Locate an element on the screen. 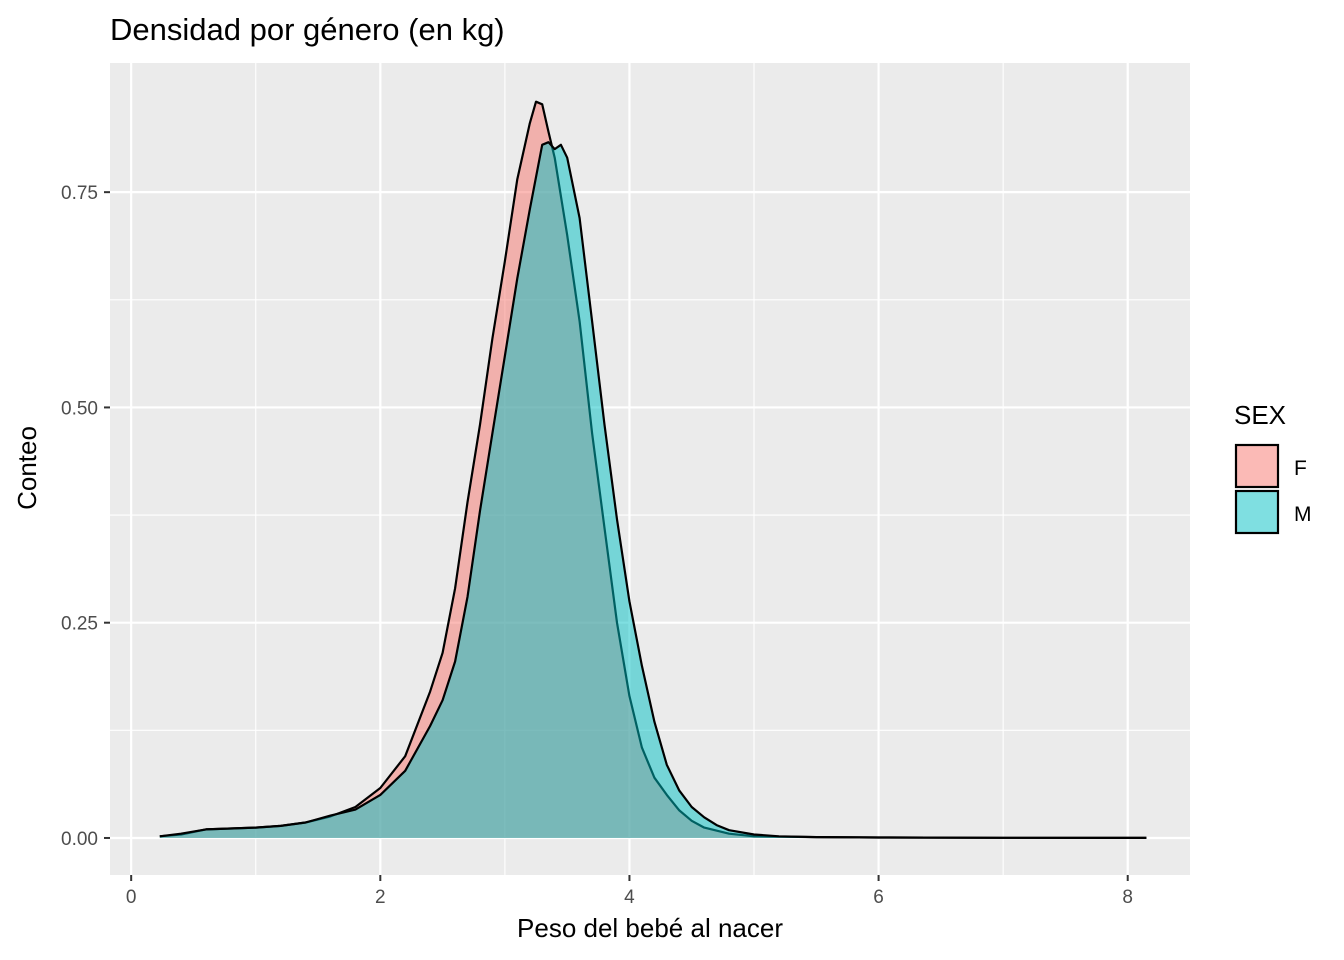  legend-key-M is located at coordinates (1257, 512).